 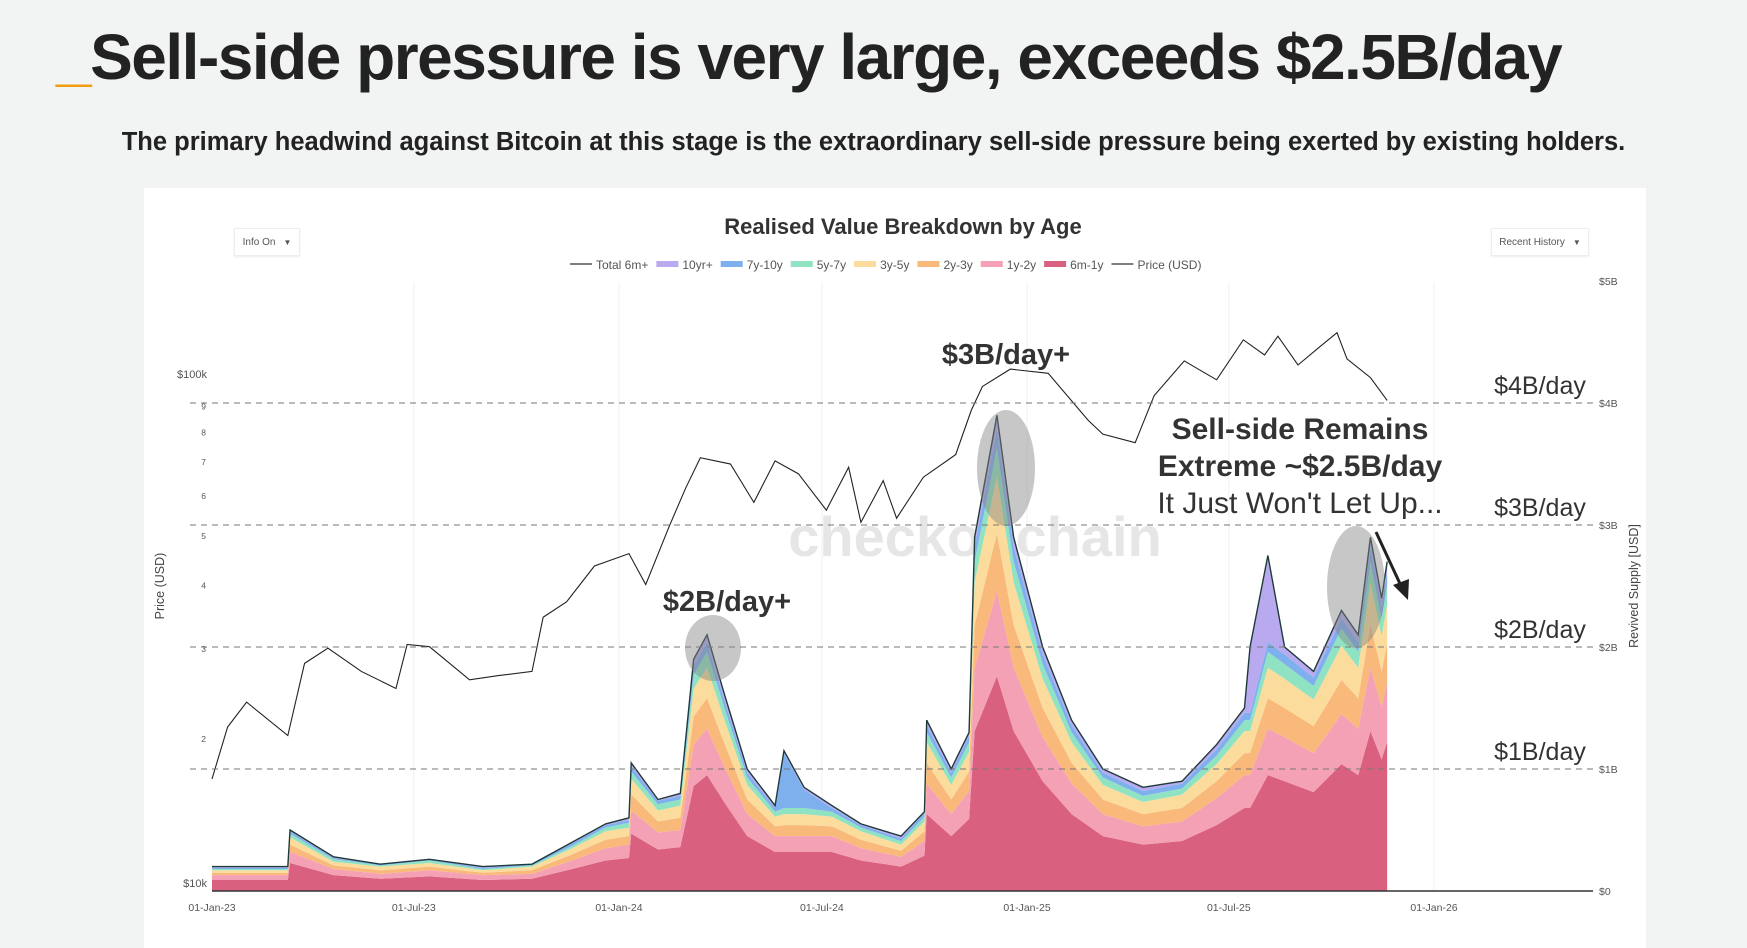 I want to click on left-tick-label: 3, so click(x=203, y=649).